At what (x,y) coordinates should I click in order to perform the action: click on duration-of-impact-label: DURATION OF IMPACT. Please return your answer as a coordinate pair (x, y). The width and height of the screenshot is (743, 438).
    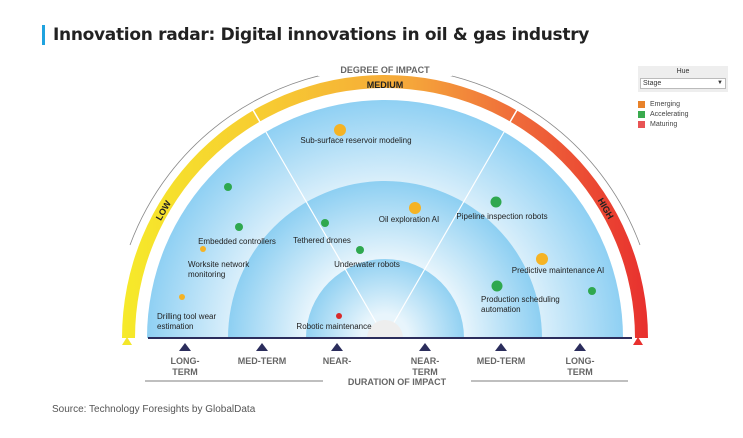
    Looking at the image, I should click on (397, 382).